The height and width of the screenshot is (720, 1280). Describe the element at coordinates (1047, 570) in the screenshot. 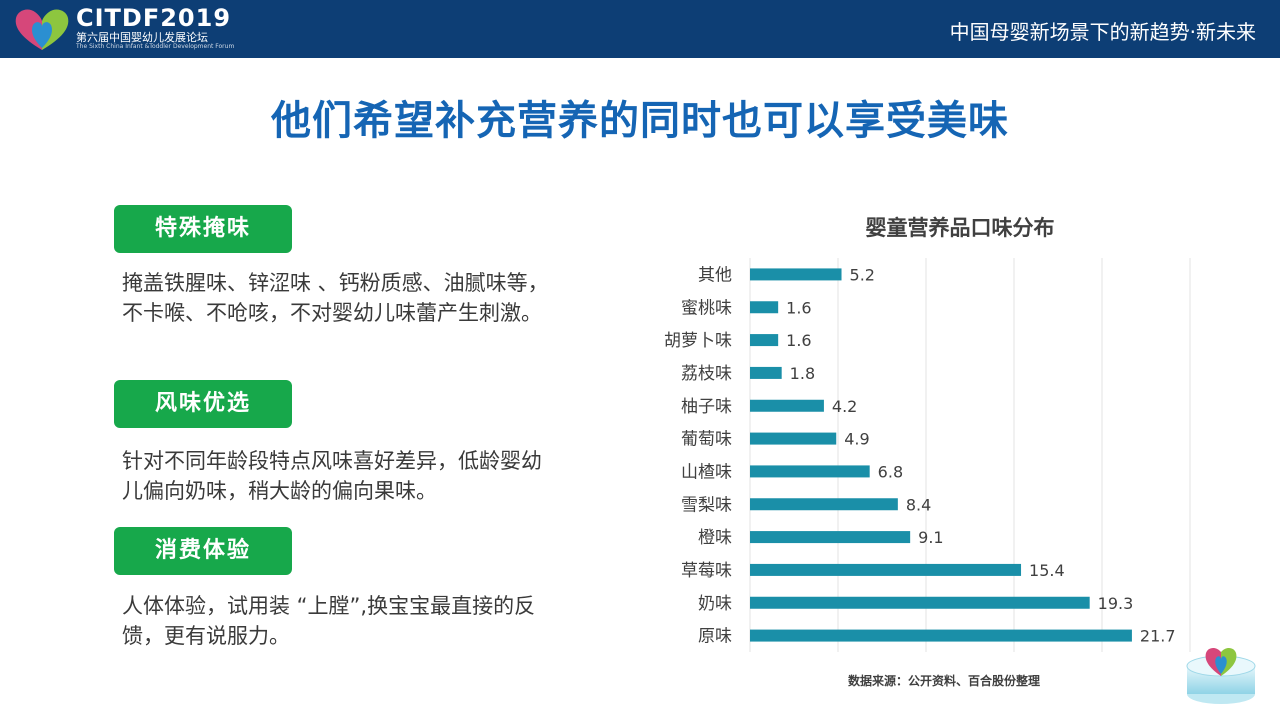

I see `data-label: 15.4` at that location.